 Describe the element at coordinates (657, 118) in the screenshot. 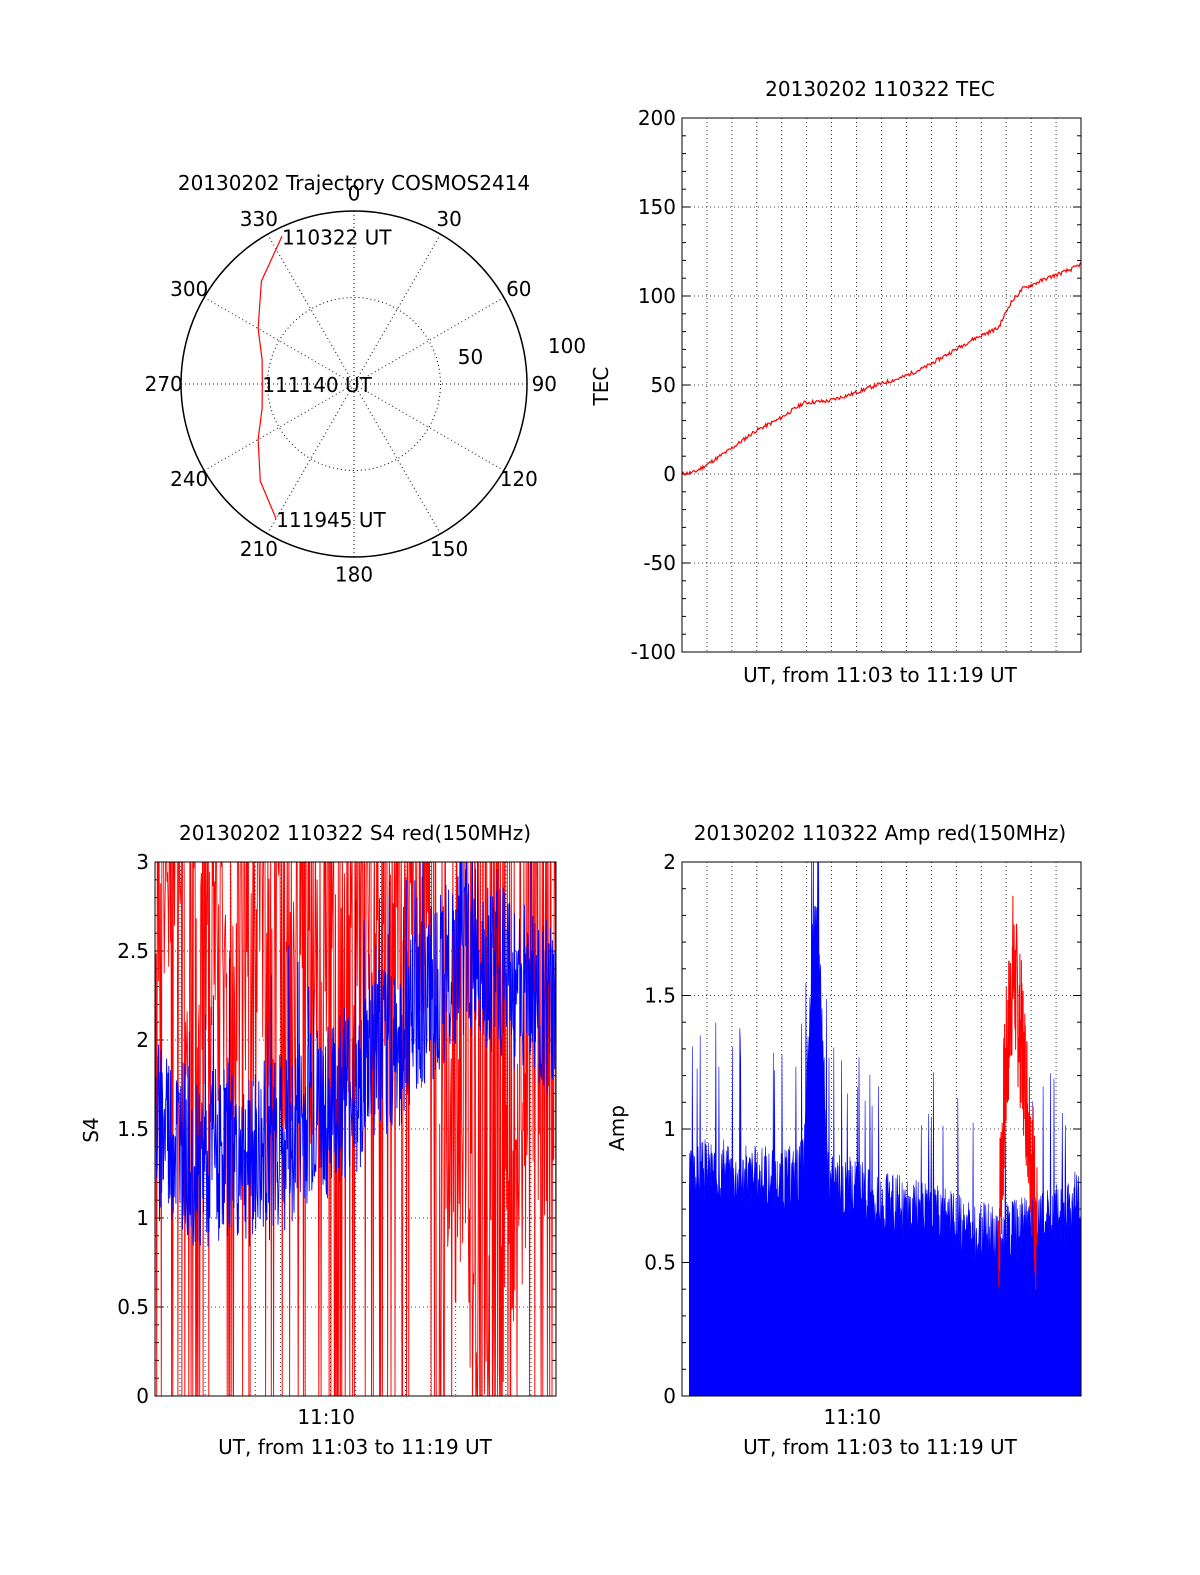

I see `y-tick-label: 200` at that location.